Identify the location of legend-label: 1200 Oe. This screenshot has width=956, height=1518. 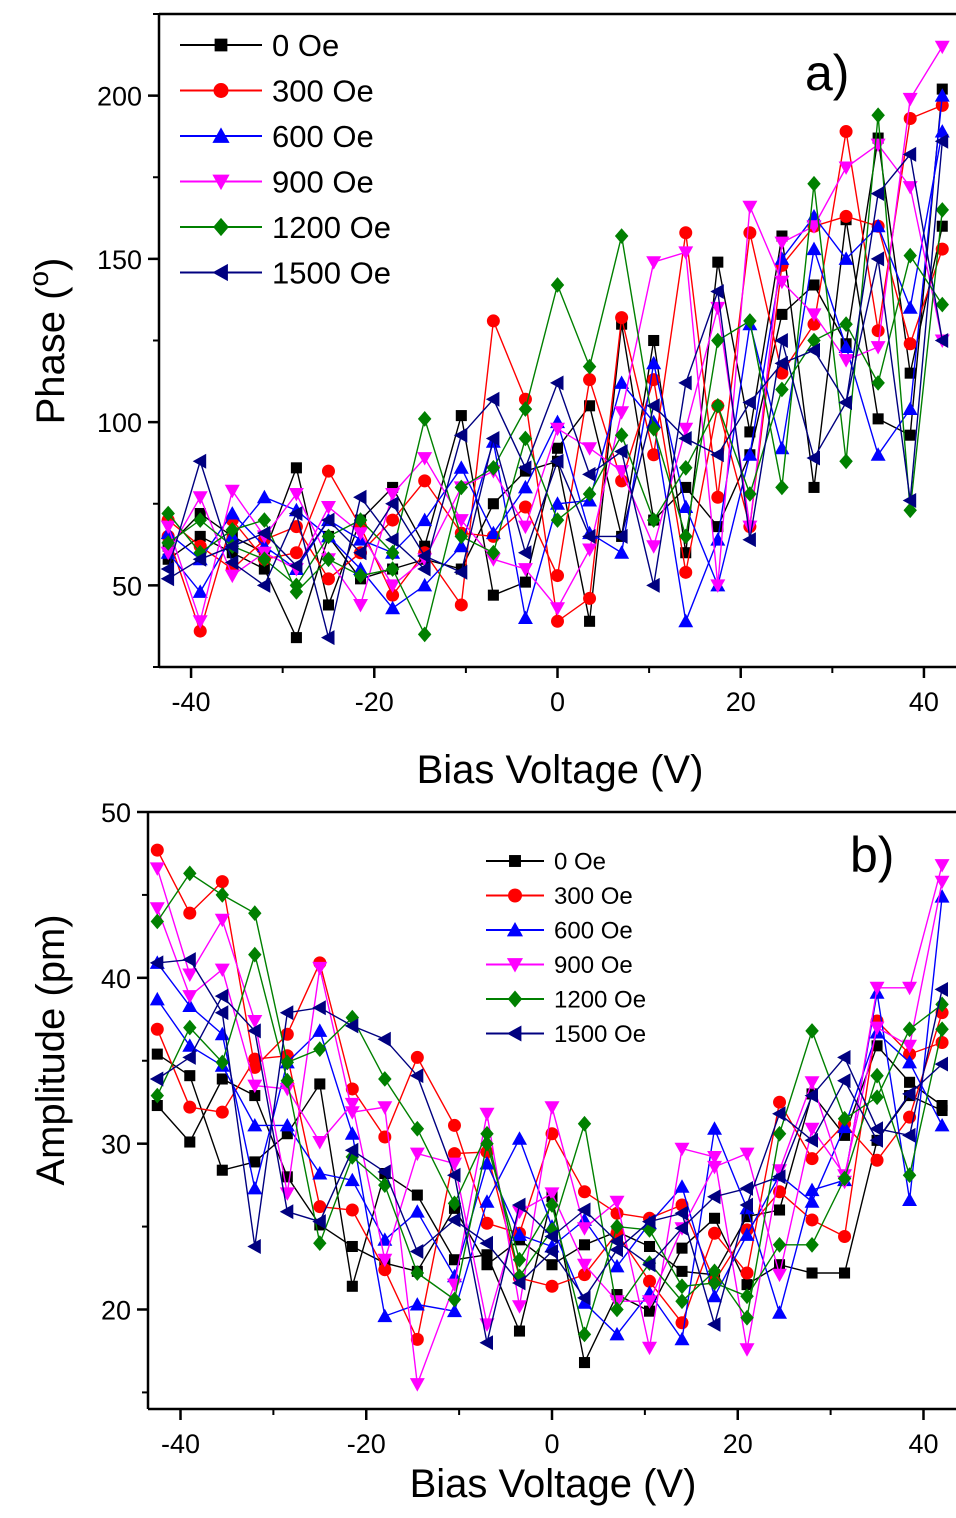
(600, 1000).